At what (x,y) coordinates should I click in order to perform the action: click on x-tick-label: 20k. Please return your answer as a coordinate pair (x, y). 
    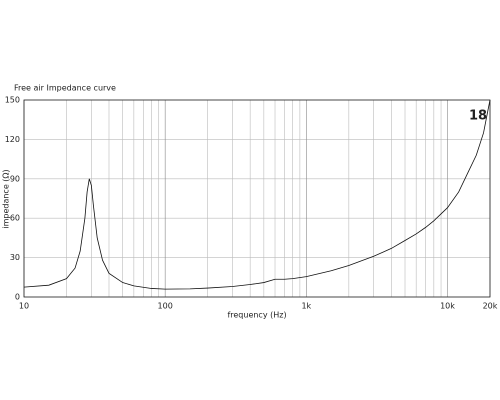
    Looking at the image, I should click on (490, 306).